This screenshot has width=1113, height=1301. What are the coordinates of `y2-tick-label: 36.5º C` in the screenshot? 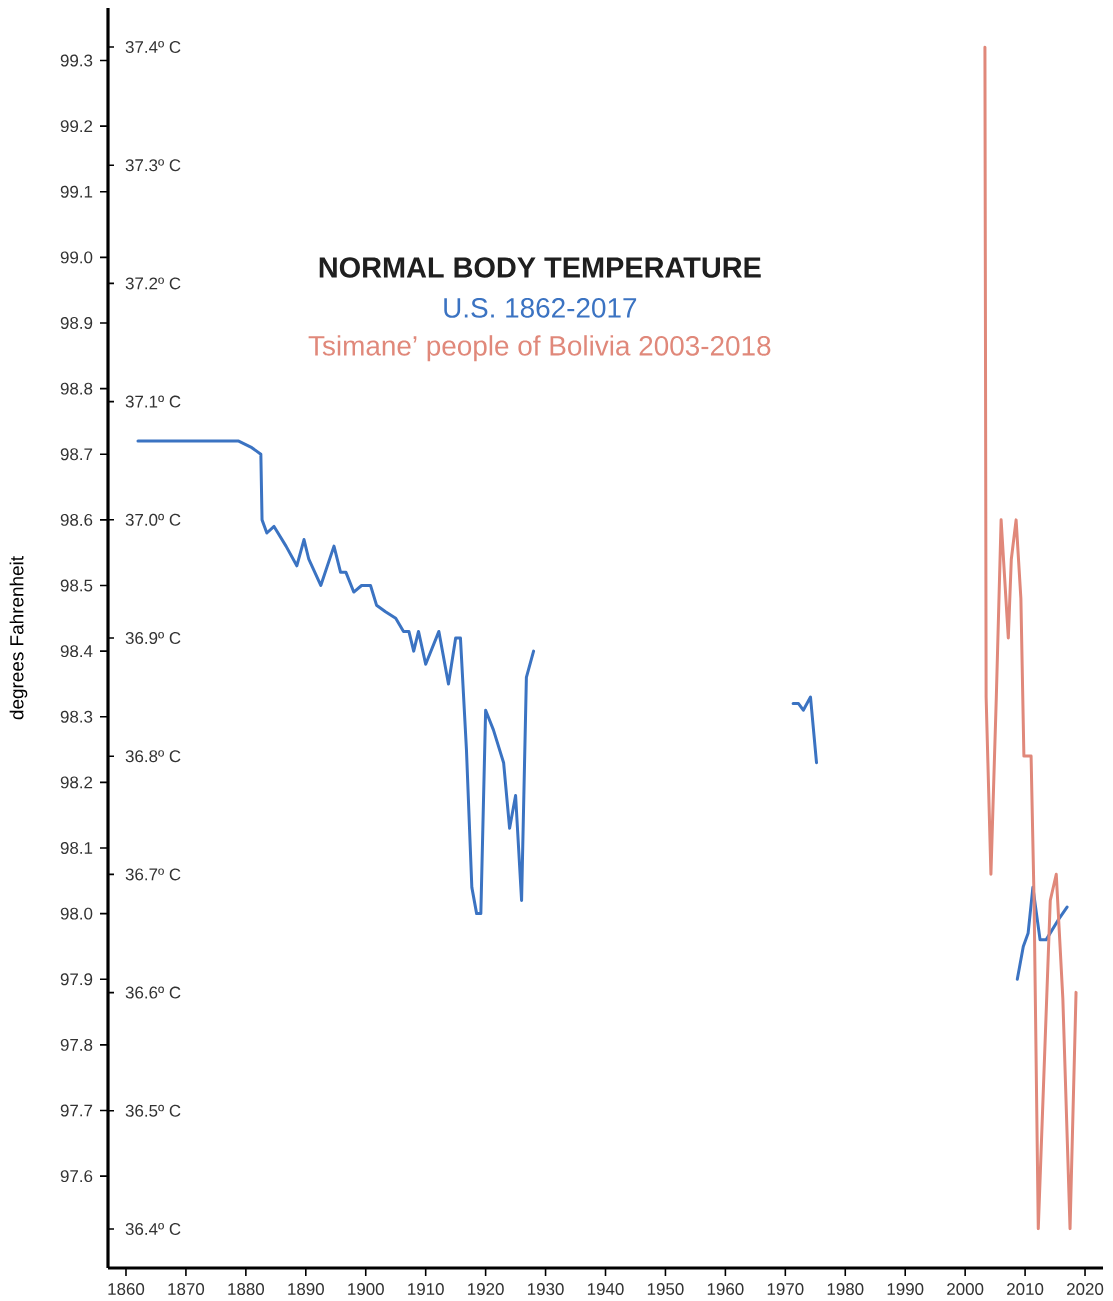 It's located at (153, 1110).